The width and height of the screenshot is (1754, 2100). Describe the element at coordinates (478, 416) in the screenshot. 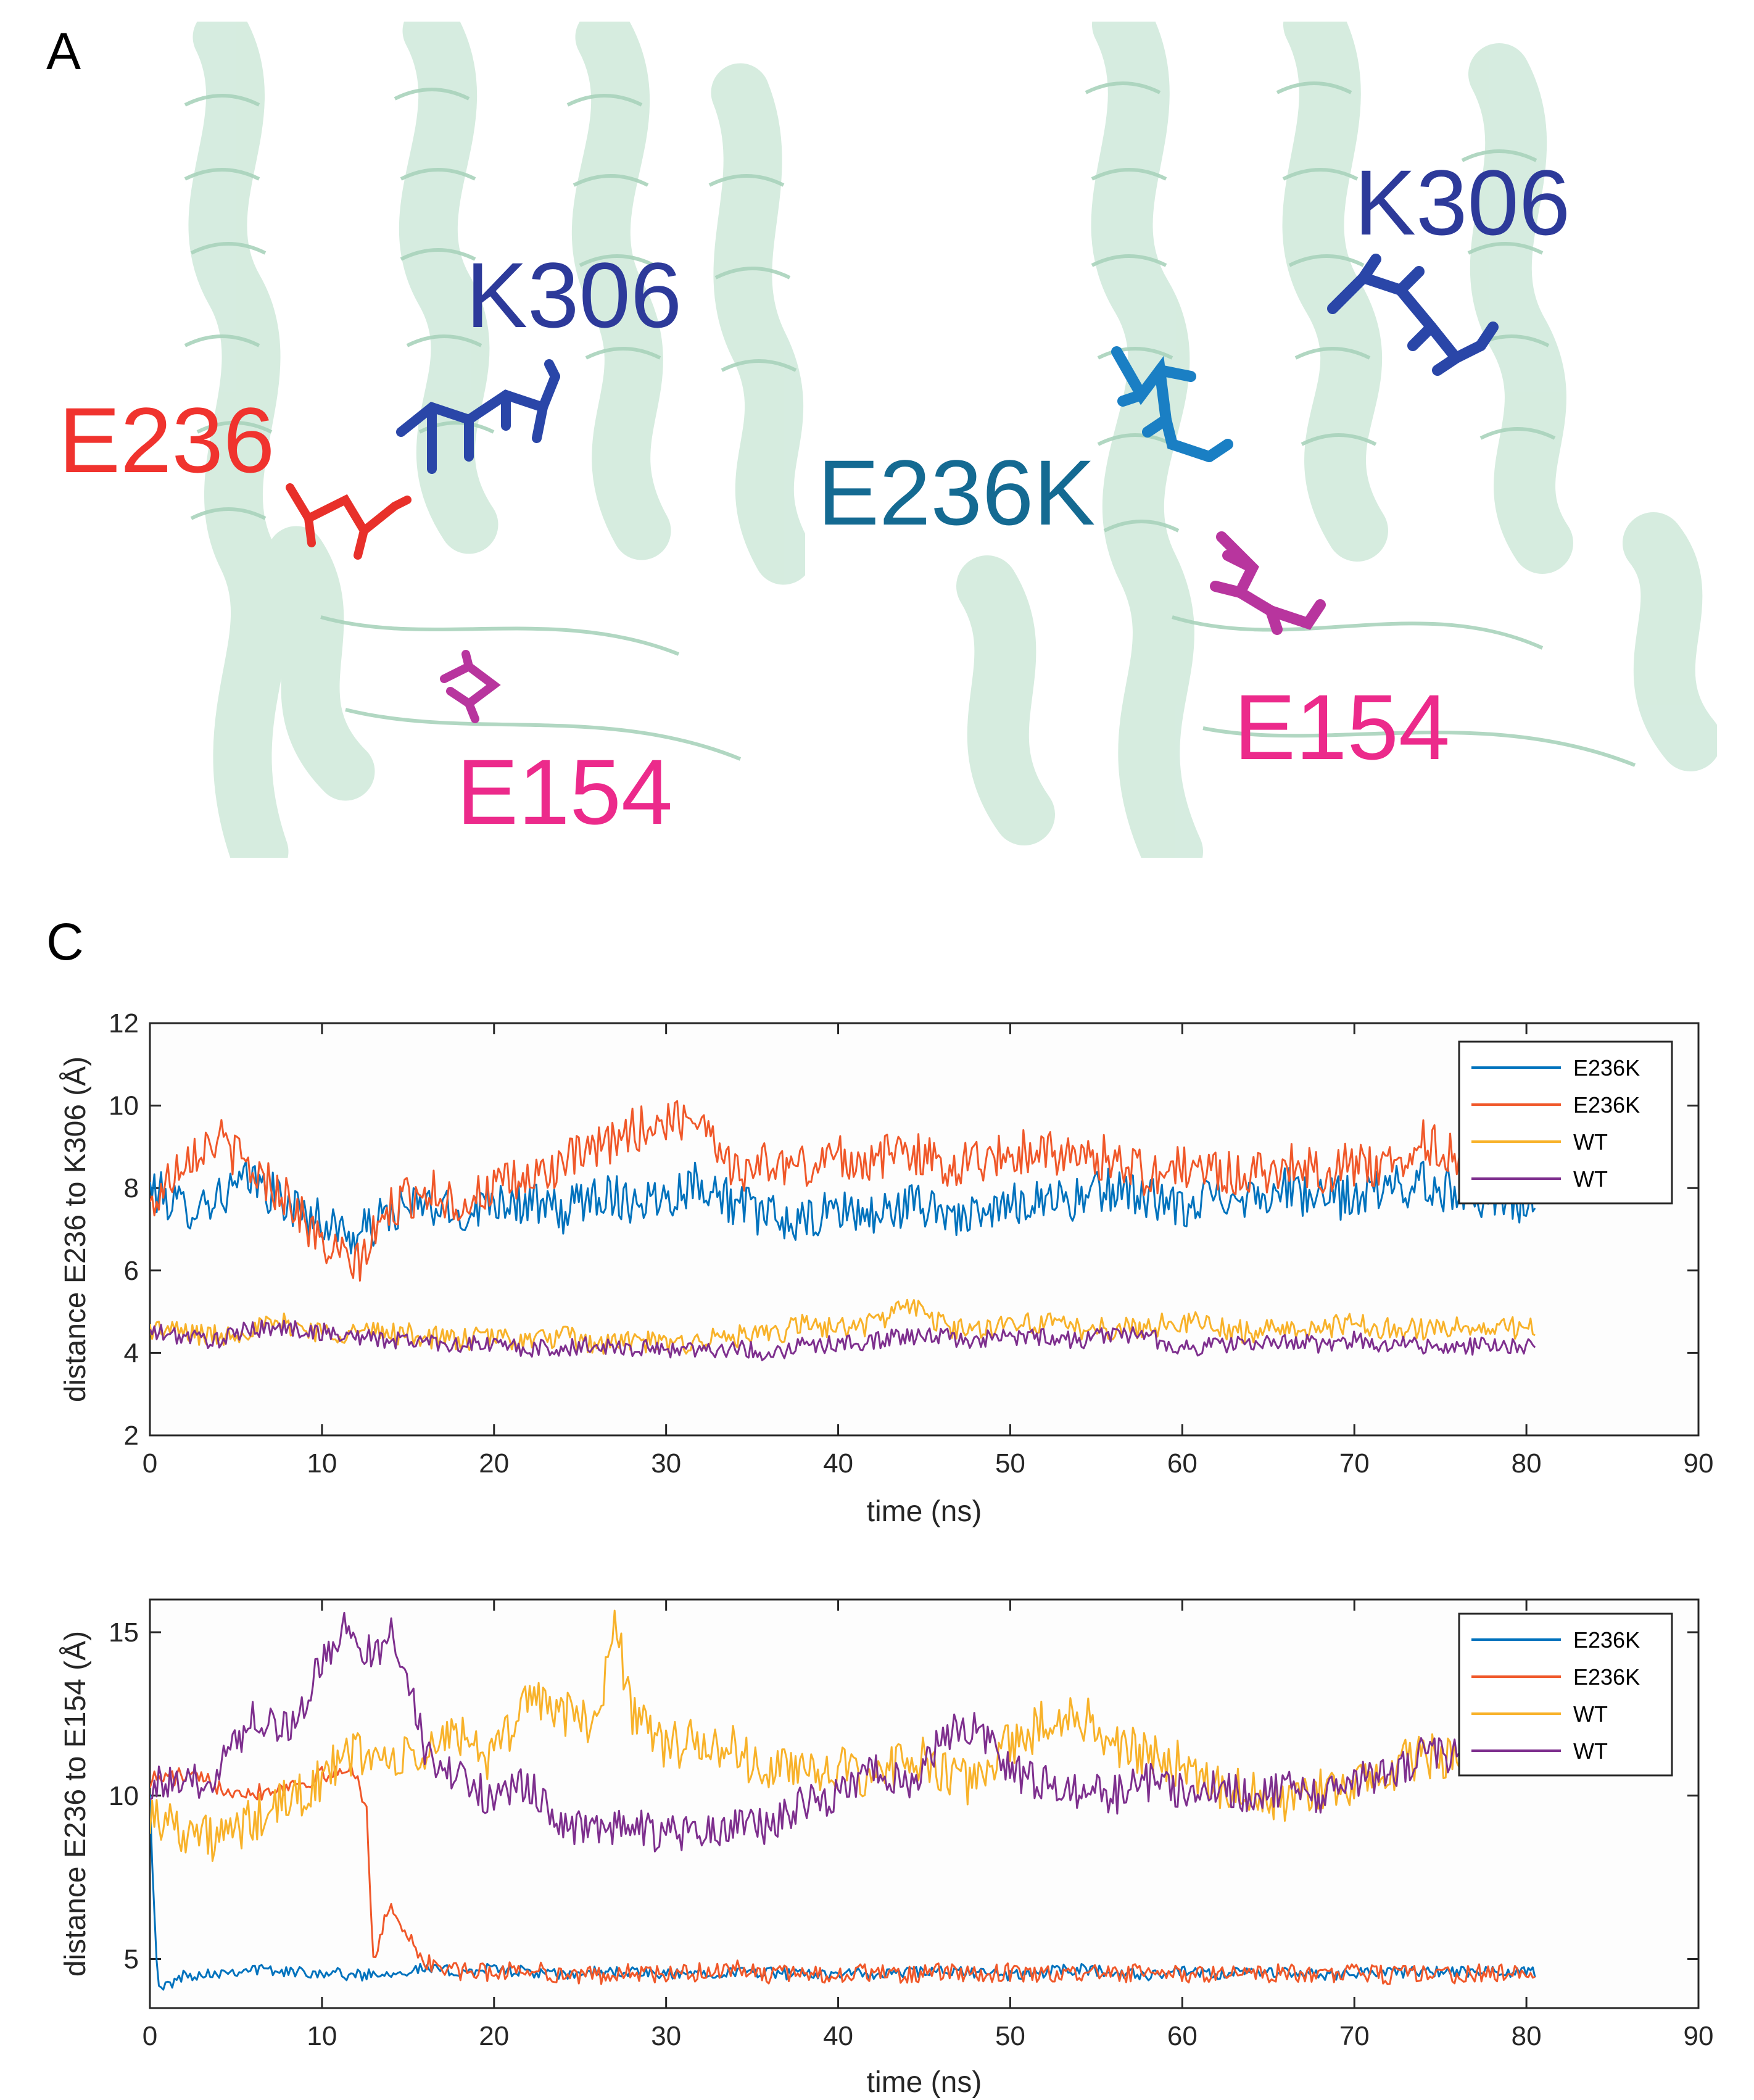

I see `residue-k306-sticks` at that location.